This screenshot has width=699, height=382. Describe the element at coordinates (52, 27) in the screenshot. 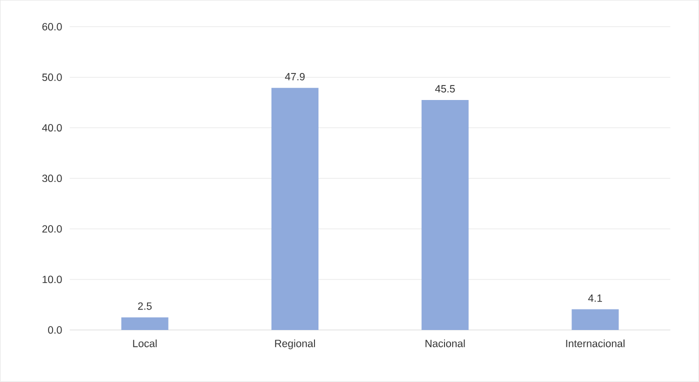

I see `y-tick-label: 60.0` at that location.